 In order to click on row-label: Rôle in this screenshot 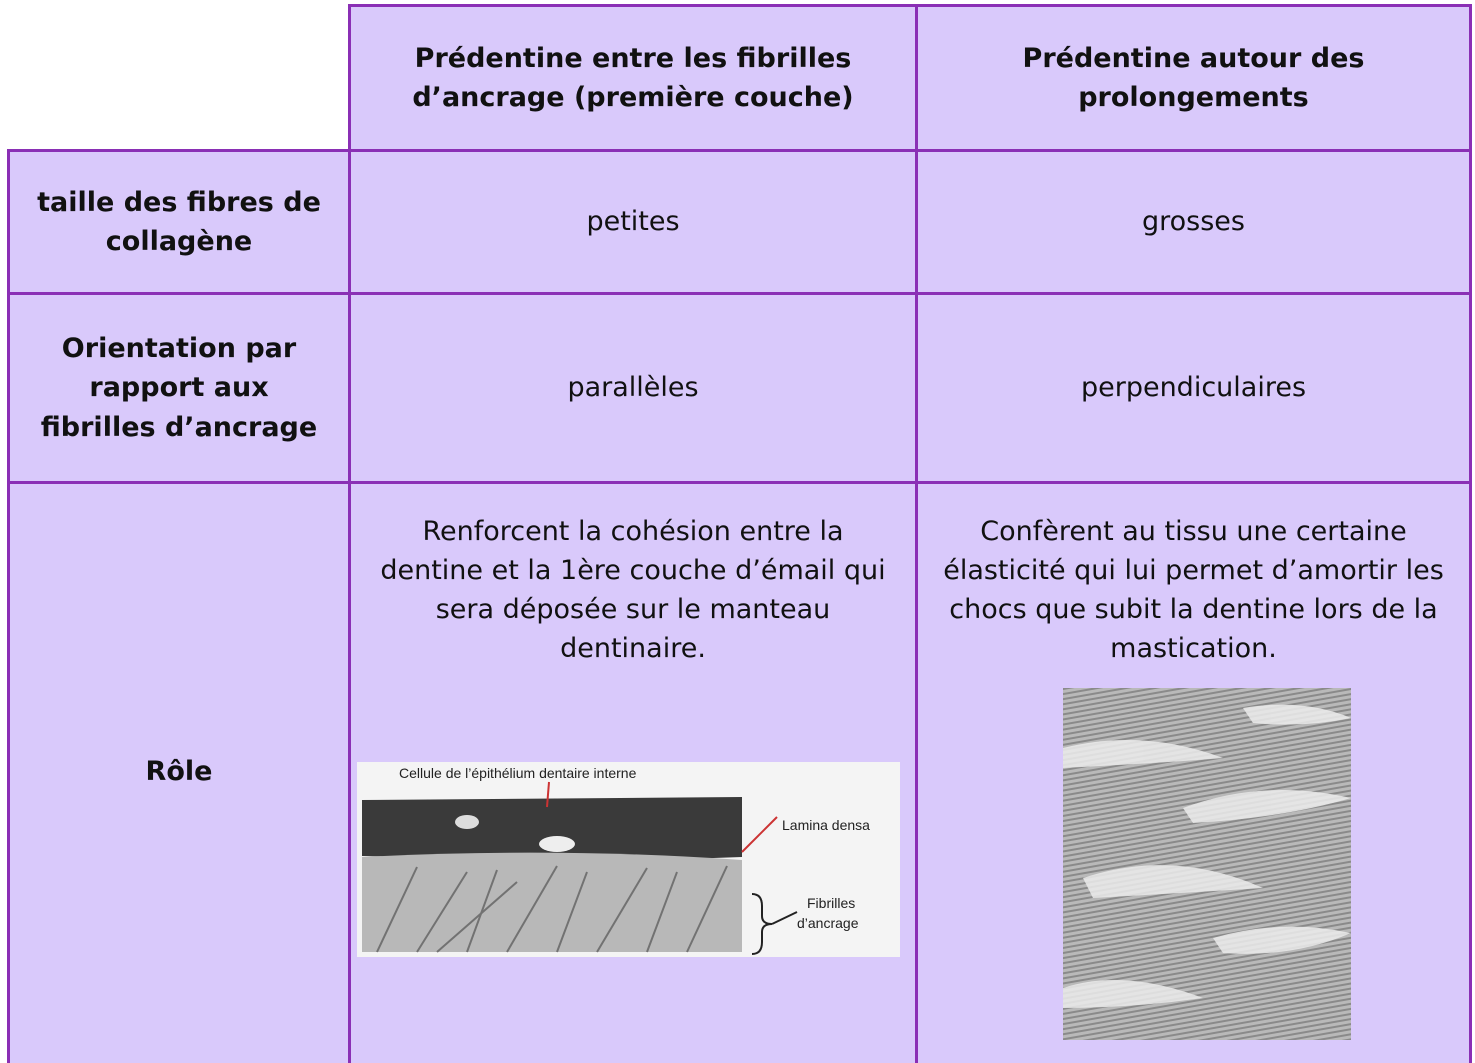, I will do `click(179, 772)`.